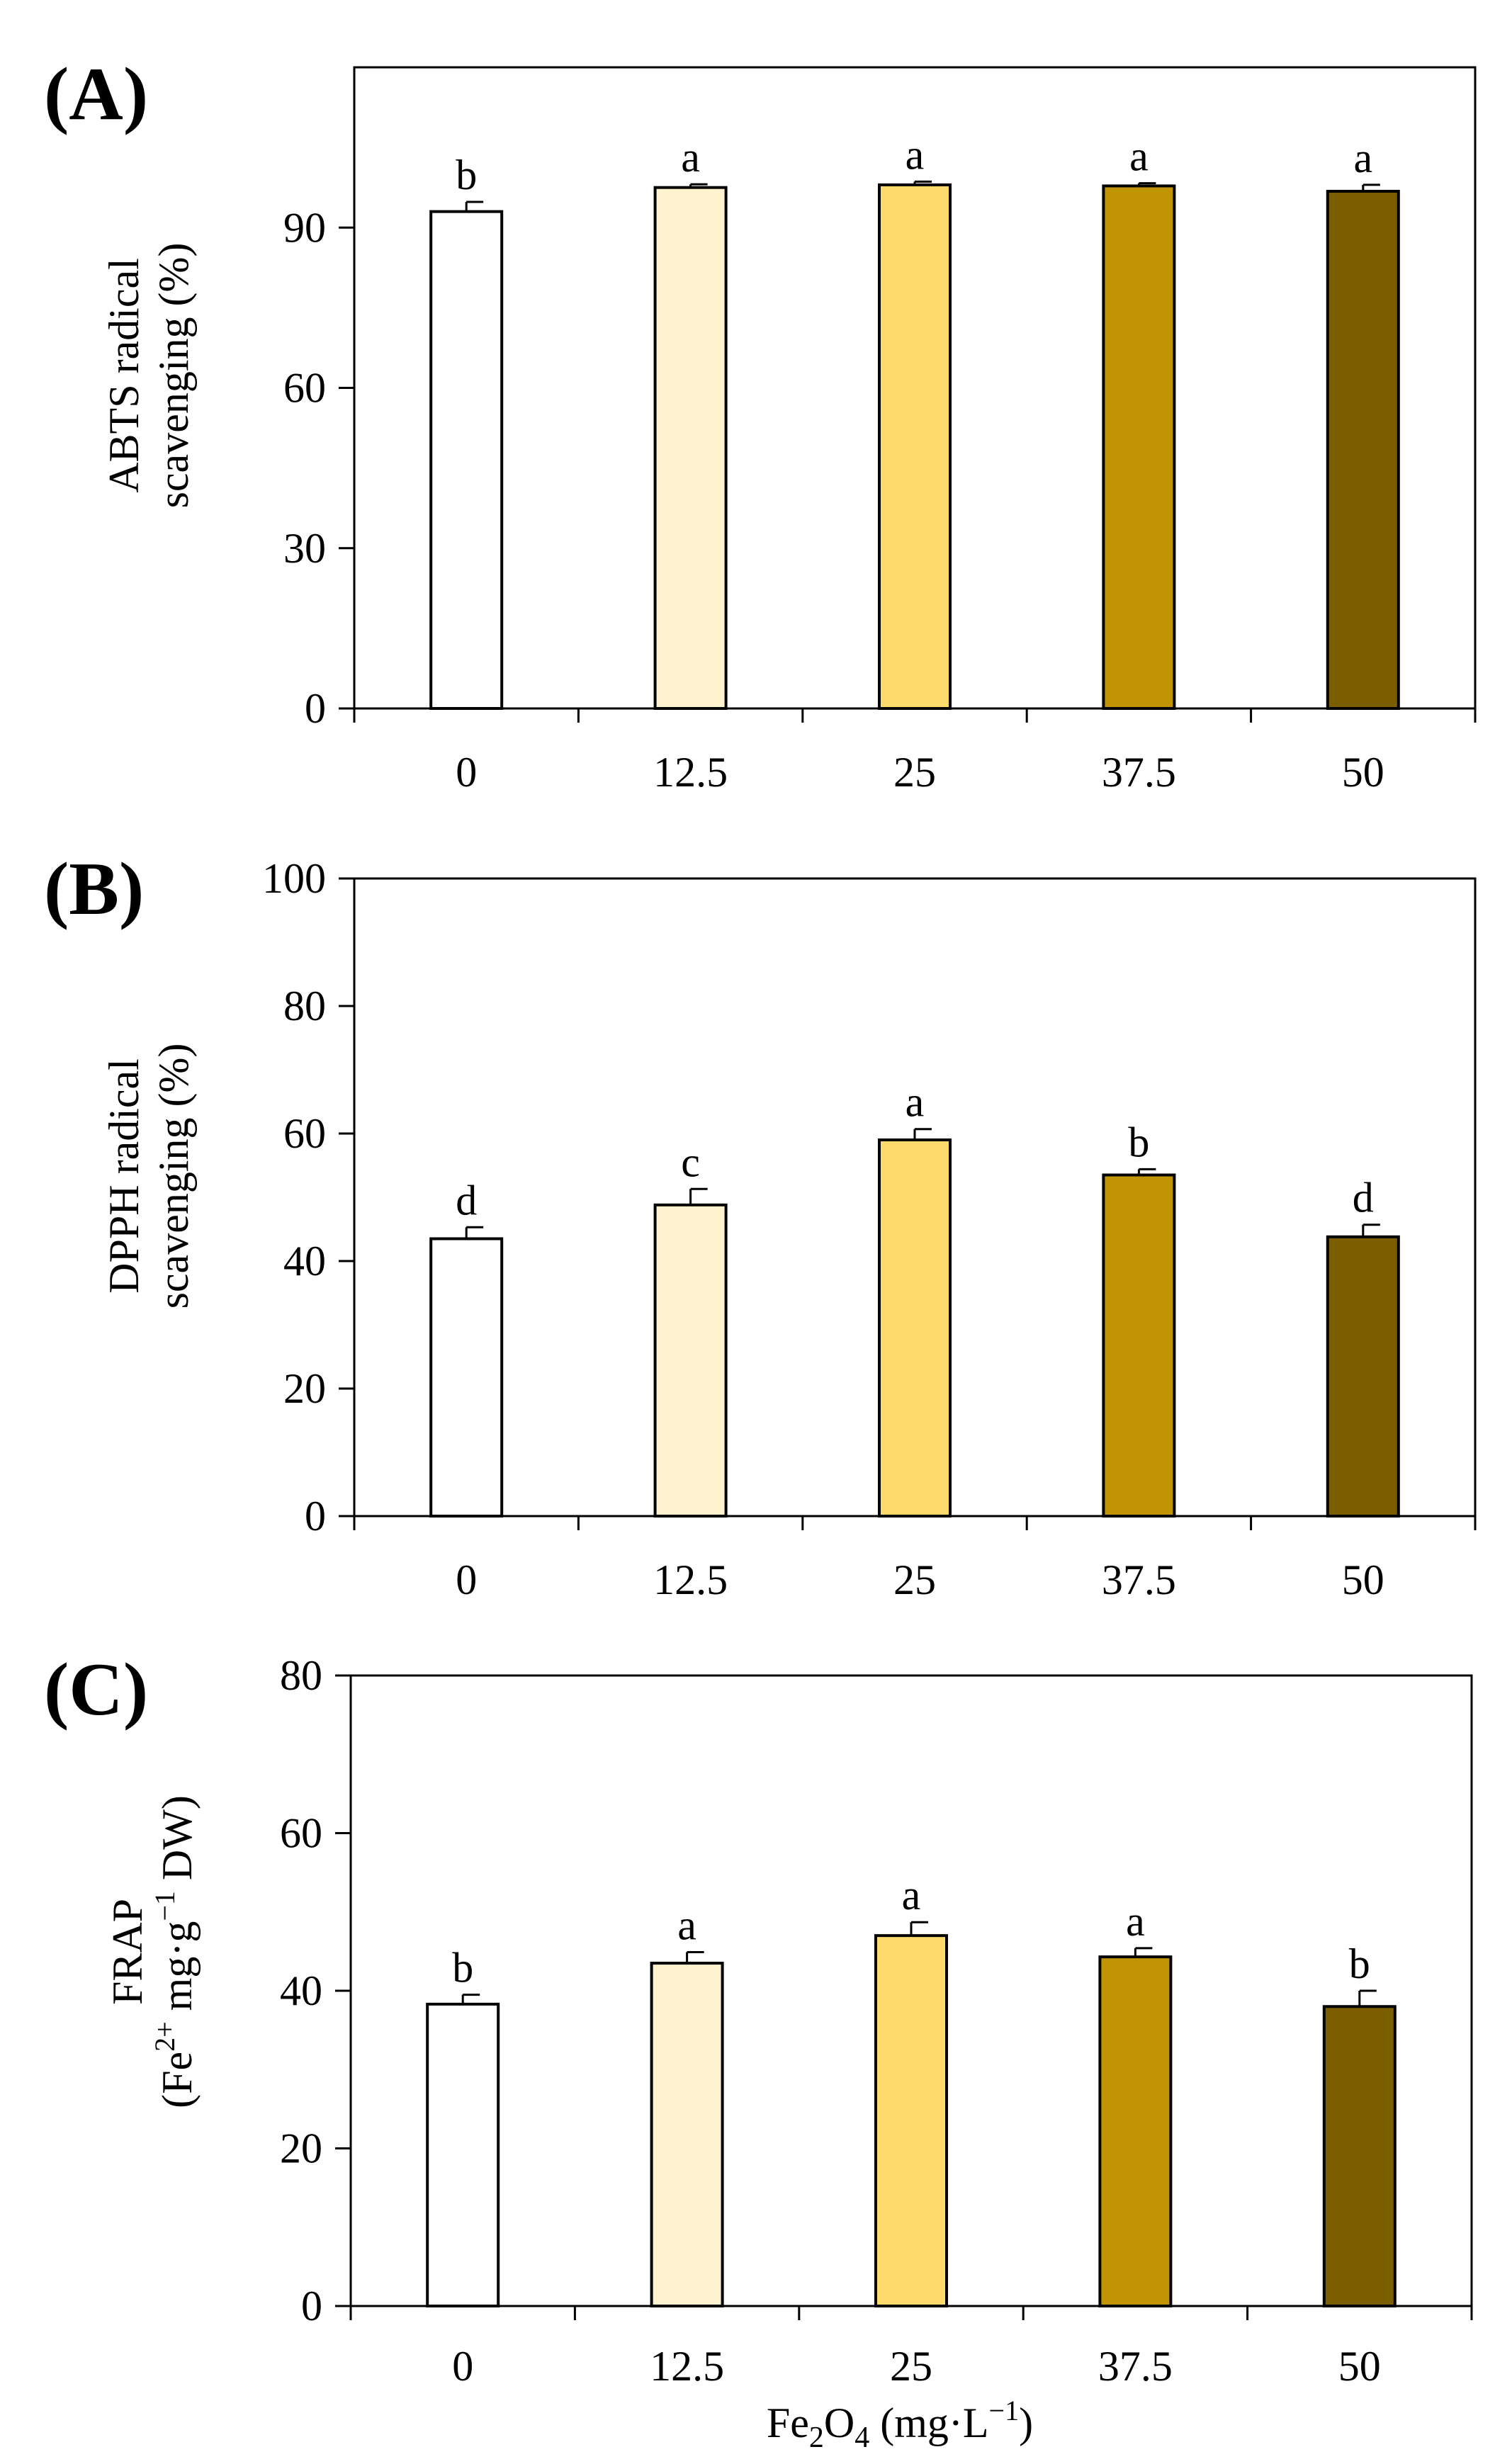 The width and height of the screenshot is (1512, 2464). What do you see at coordinates (304, 548) in the screenshot?
I see `panel-a-ytick-label: 30` at bounding box center [304, 548].